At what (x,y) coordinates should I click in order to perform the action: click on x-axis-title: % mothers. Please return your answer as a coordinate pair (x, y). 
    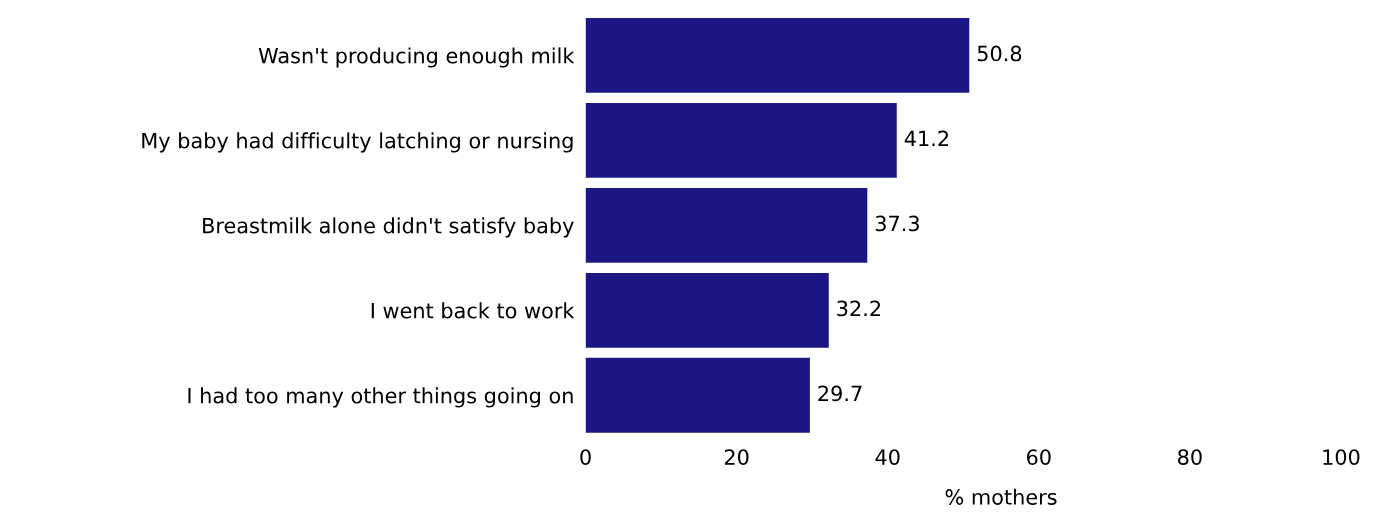
    Looking at the image, I should click on (1001, 496).